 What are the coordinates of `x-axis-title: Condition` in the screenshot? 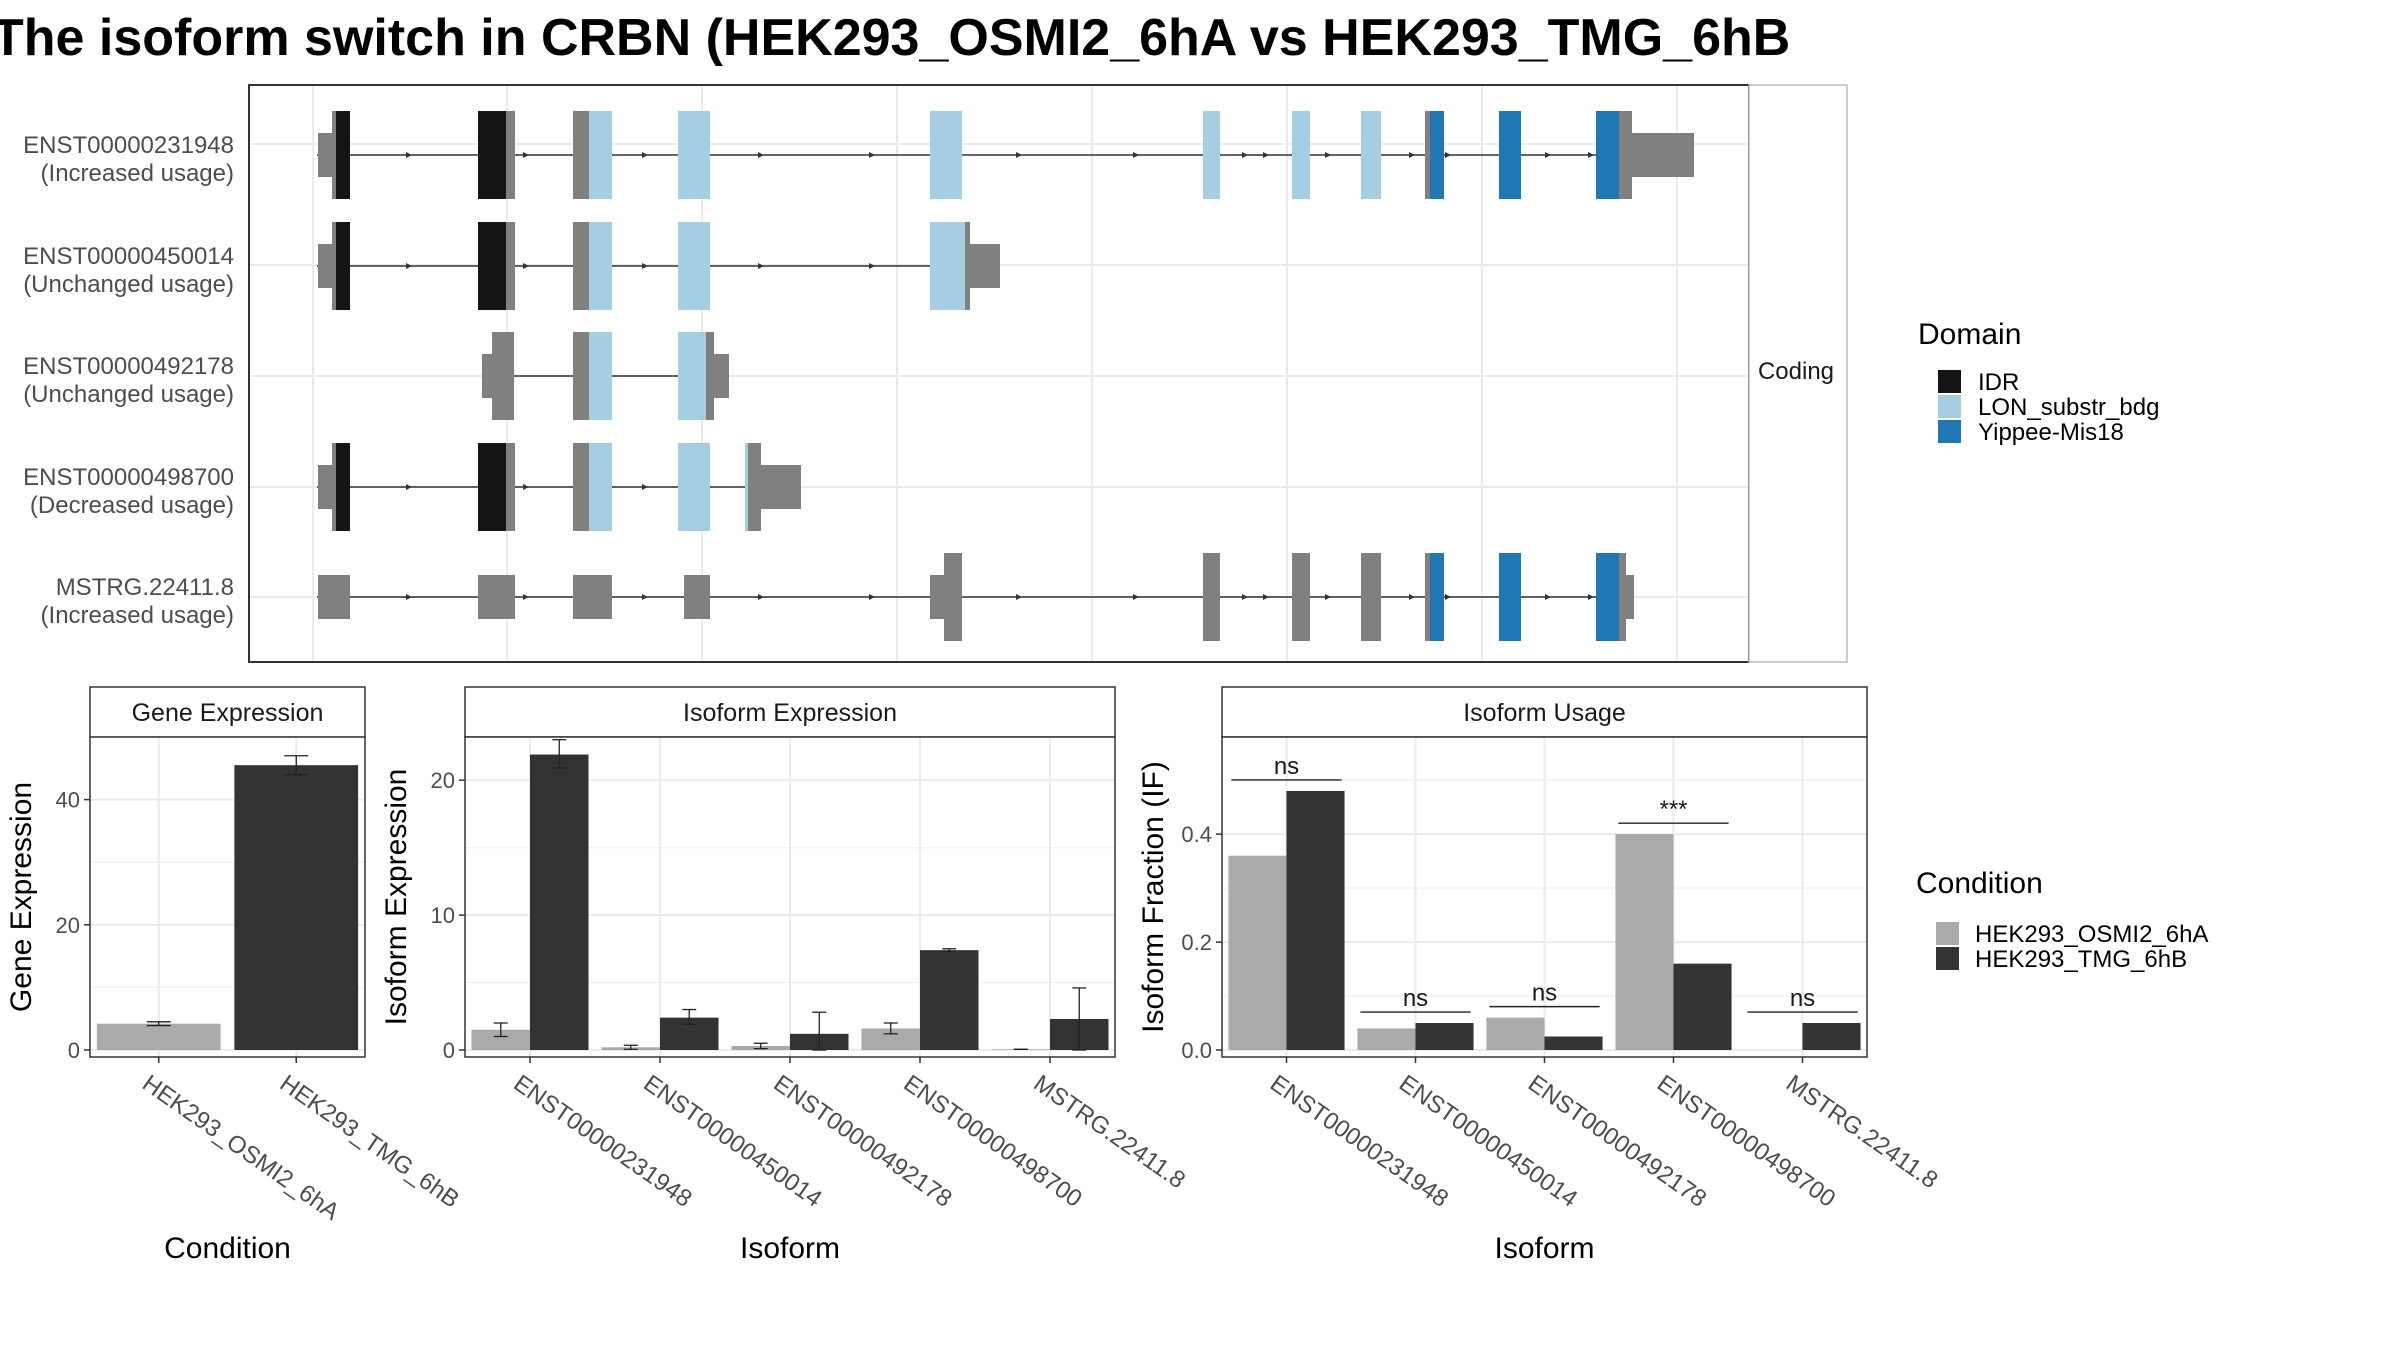 It's located at (227, 1248).